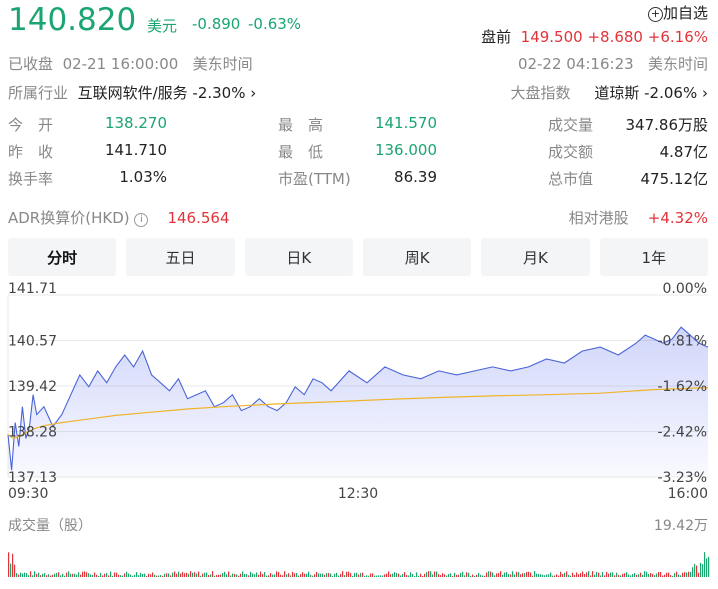 The width and height of the screenshot is (718, 589). I want to click on adr-value: 146.564, so click(198, 218).